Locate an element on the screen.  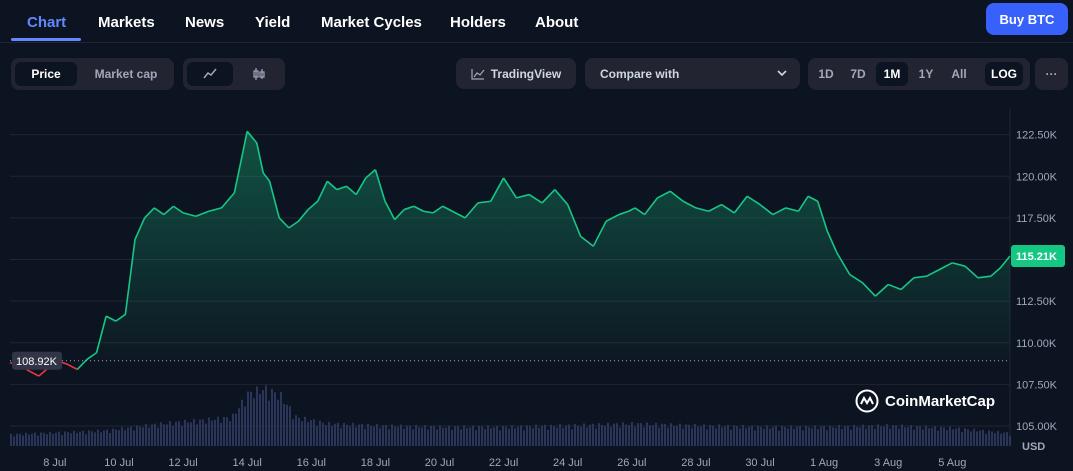
tab-news: News is located at coordinates (205, 22).